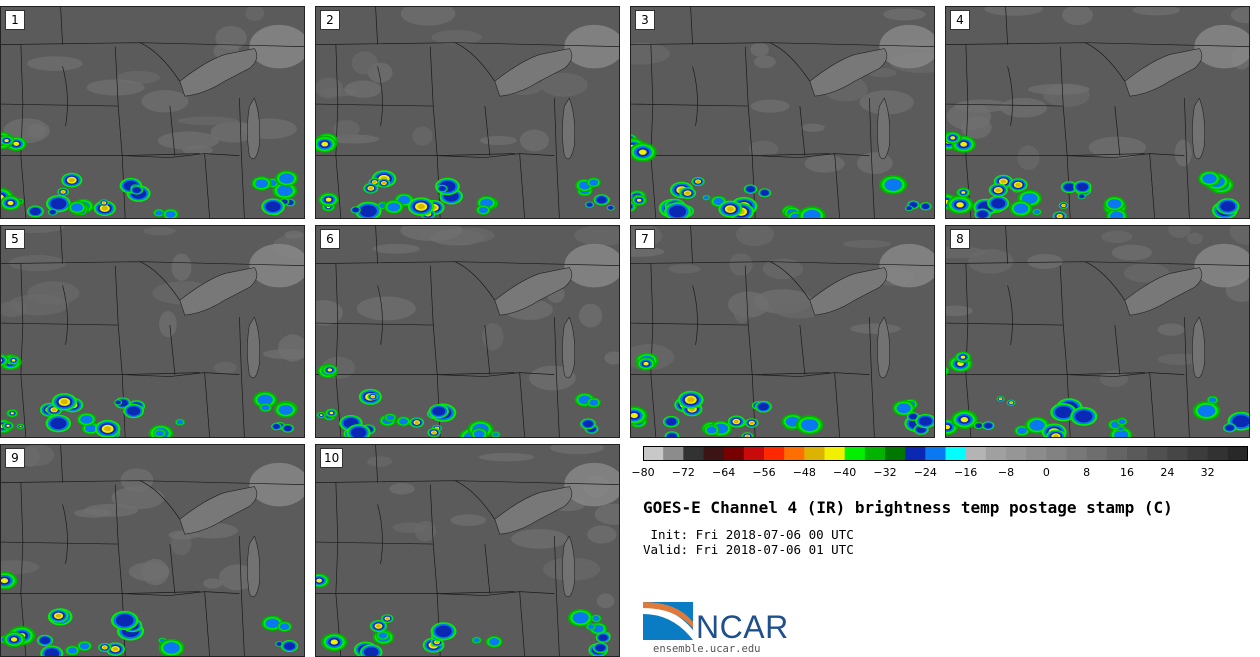  Describe the element at coordinates (152, 331) in the screenshot. I see `map-panel-5: 5` at that location.